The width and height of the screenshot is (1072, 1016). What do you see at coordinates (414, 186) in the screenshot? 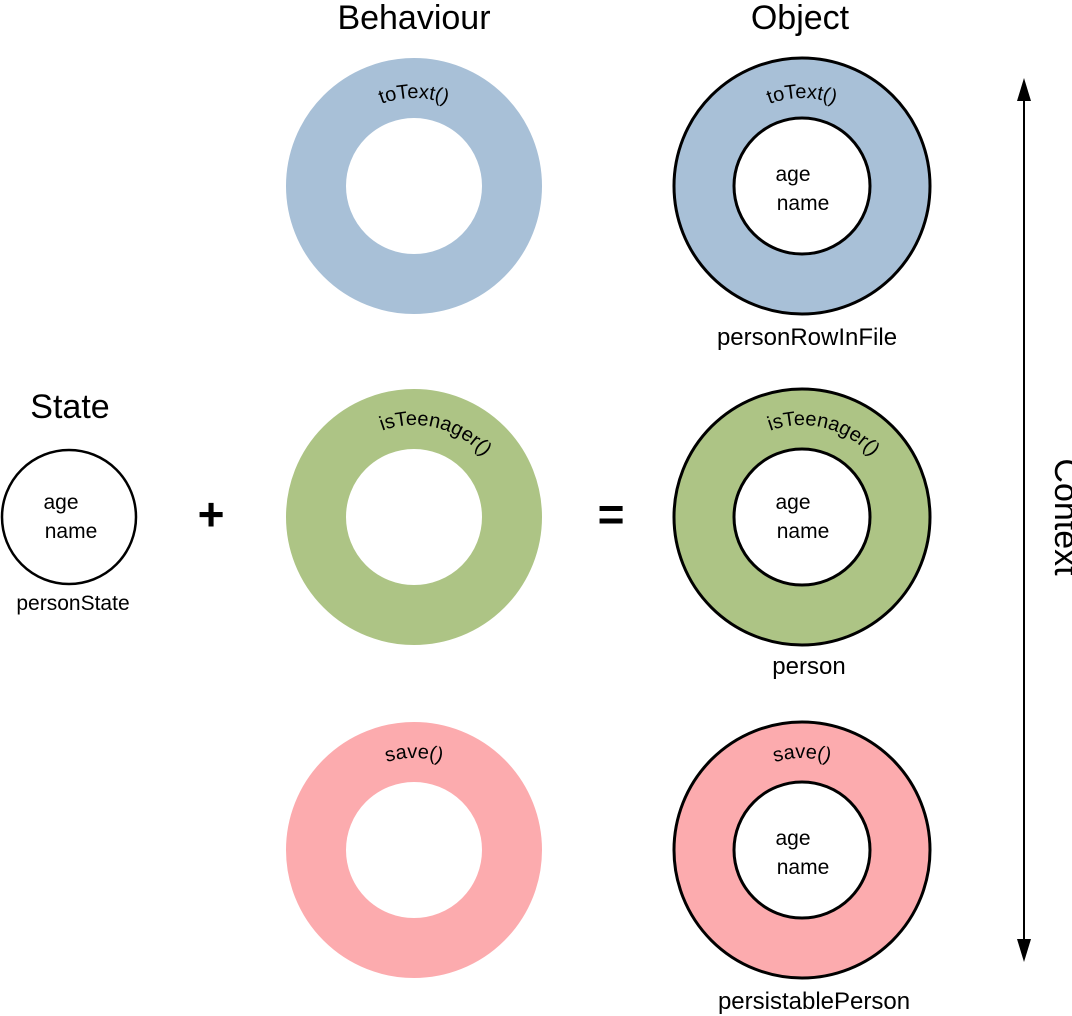
I see `behaviour-ring-totext: toText()` at bounding box center [414, 186].